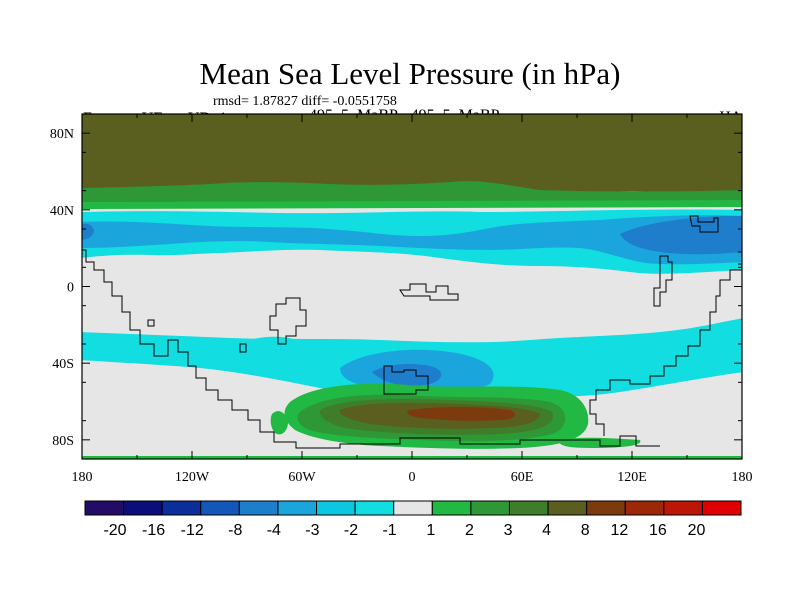 The width and height of the screenshot is (800, 600). Describe the element at coordinates (305, 101) in the screenshot. I see `stats-text: rmsd= 1.87827 diff= -0.0551758` at that location.